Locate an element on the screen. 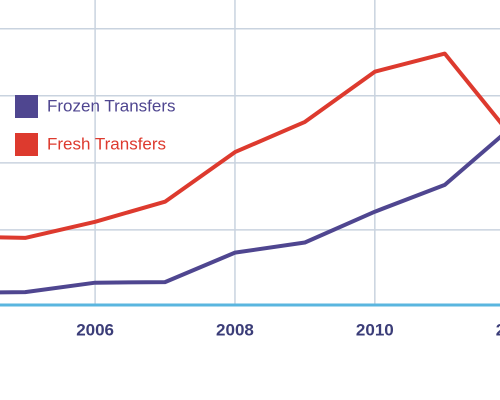  x-tick-label: 2012 is located at coordinates (498, 329).